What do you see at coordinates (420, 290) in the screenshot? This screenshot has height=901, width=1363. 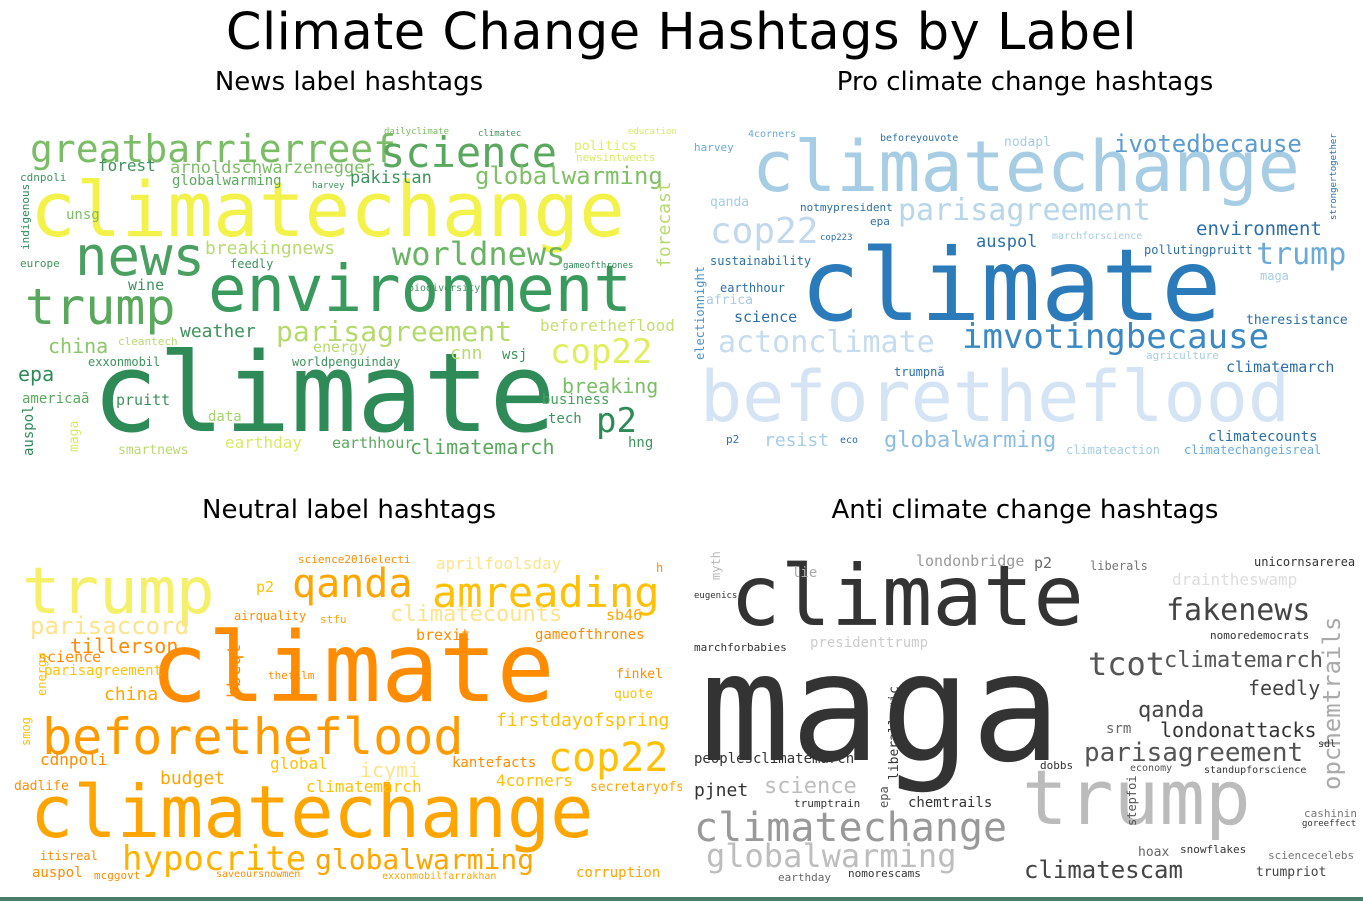 I see `word-news-2: environment` at bounding box center [420, 290].